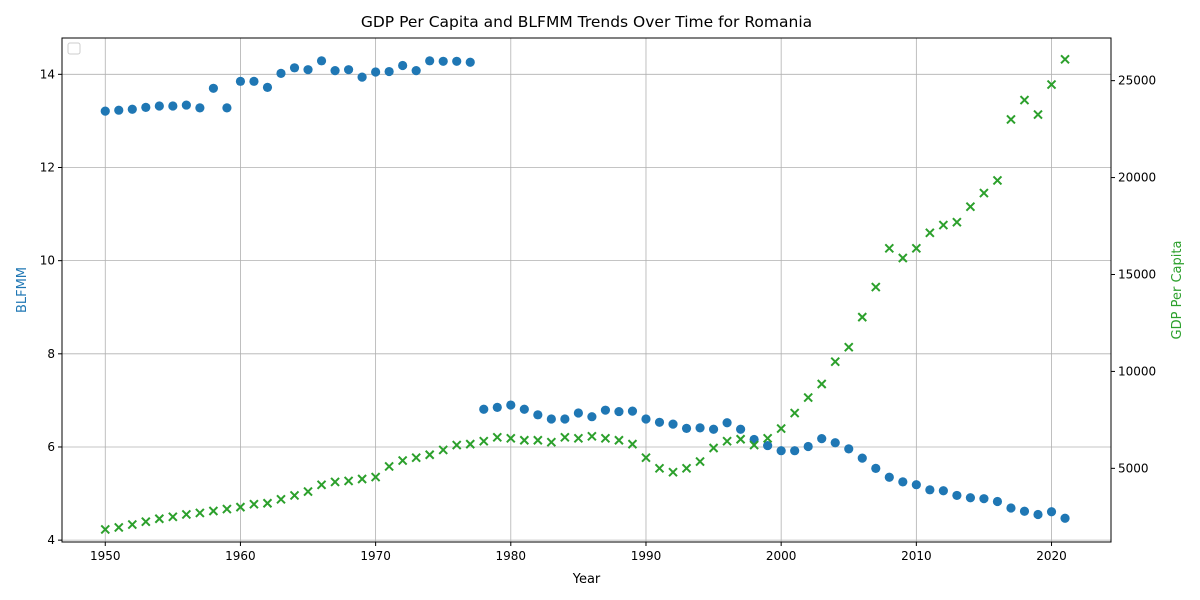 The height and width of the screenshot is (600, 1200). What do you see at coordinates (1051, 556) in the screenshot?
I see `x-tick-label: 2020` at bounding box center [1051, 556].